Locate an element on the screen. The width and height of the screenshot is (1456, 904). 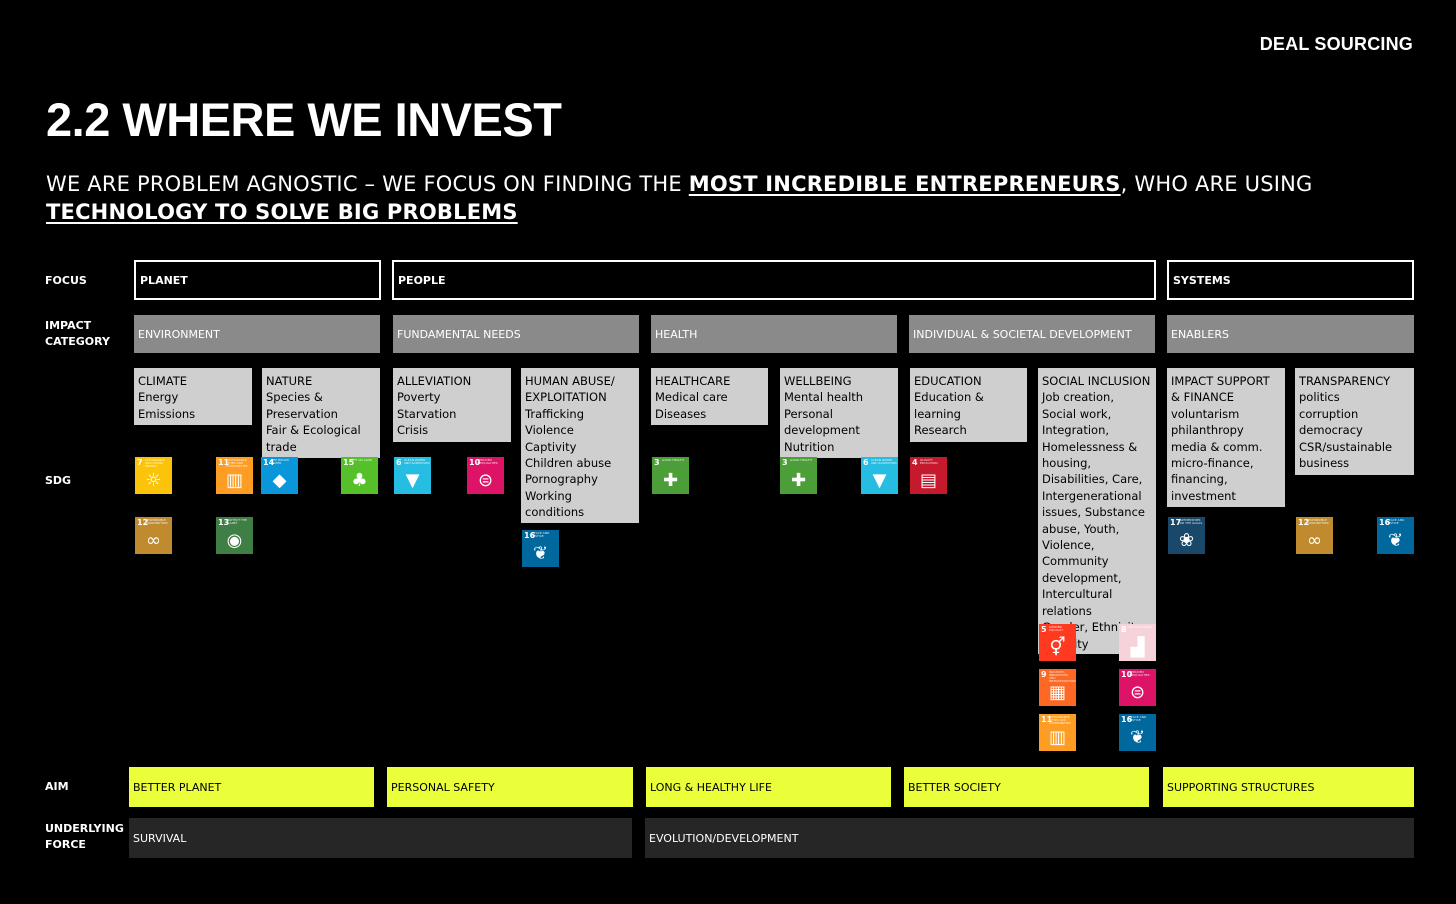
subcategory-line: Diseases is located at coordinates (681, 413).